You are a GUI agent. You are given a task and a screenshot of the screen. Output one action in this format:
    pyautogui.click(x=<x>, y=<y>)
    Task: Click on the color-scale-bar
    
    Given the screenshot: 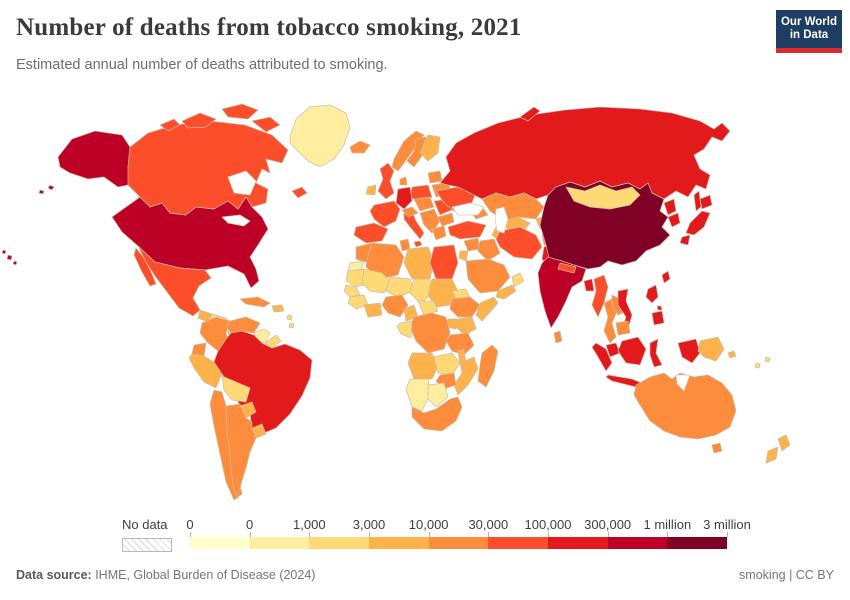 What is the action you would take?
    pyautogui.click(x=459, y=543)
    